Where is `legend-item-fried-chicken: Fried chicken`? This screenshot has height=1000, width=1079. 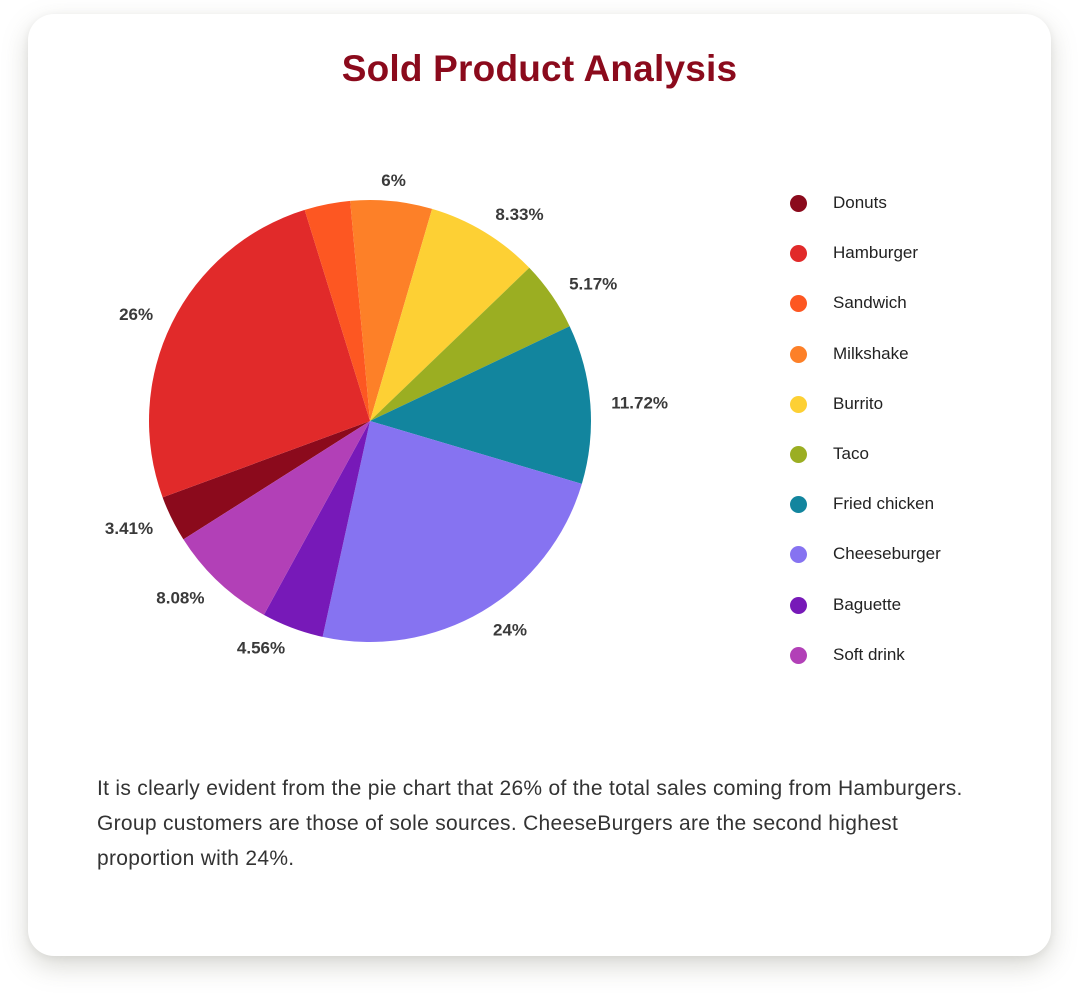
legend-item-fried-chicken: Fried chicken is located at coordinates (865, 518).